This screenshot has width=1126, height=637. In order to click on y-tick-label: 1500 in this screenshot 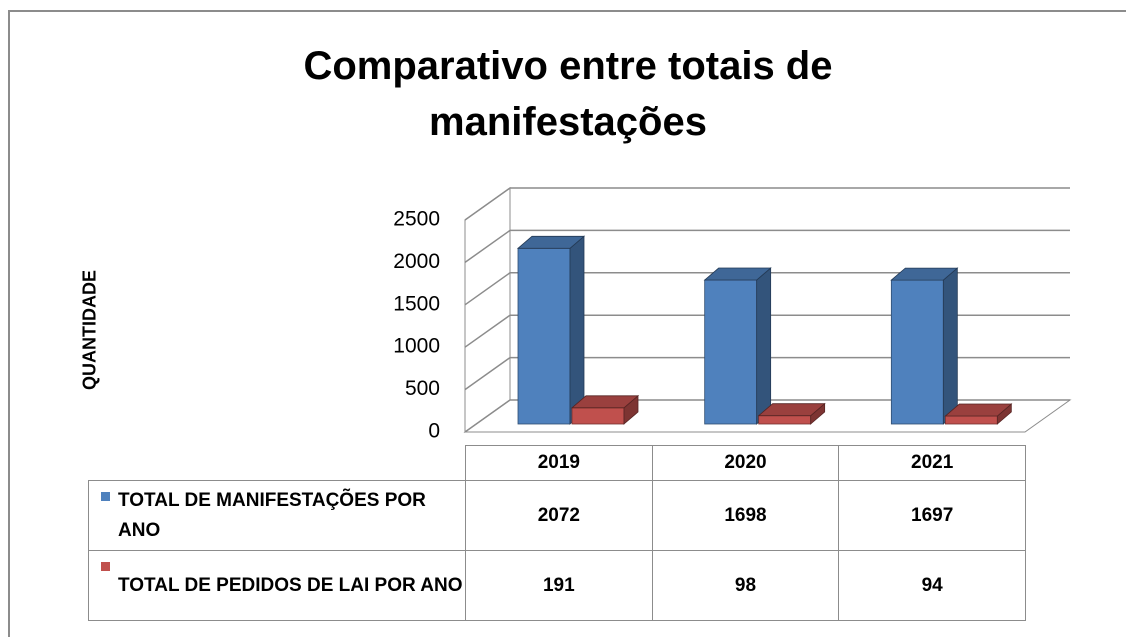, I will do `click(416, 303)`.